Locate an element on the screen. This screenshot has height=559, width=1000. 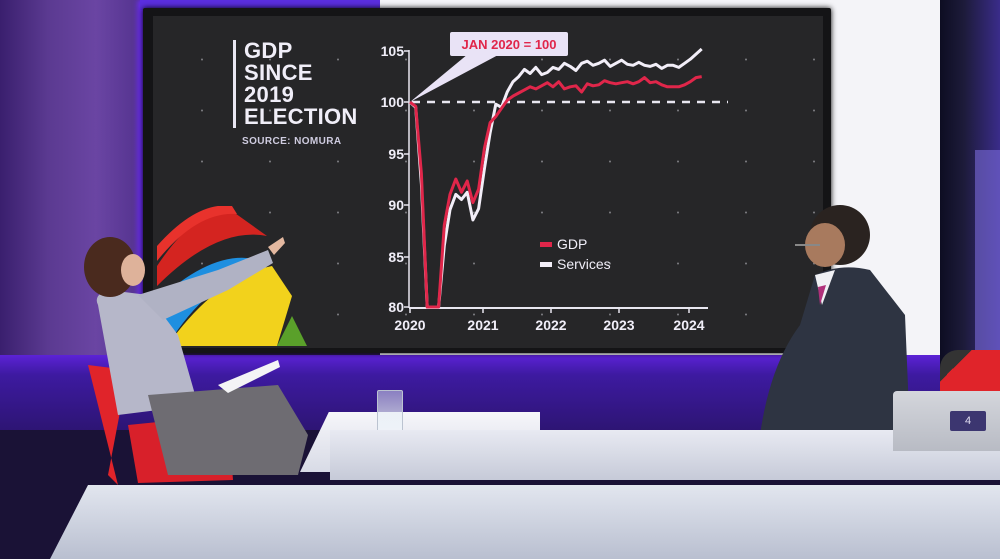
rainbow-red-bands is located at coordinates (212, 246).